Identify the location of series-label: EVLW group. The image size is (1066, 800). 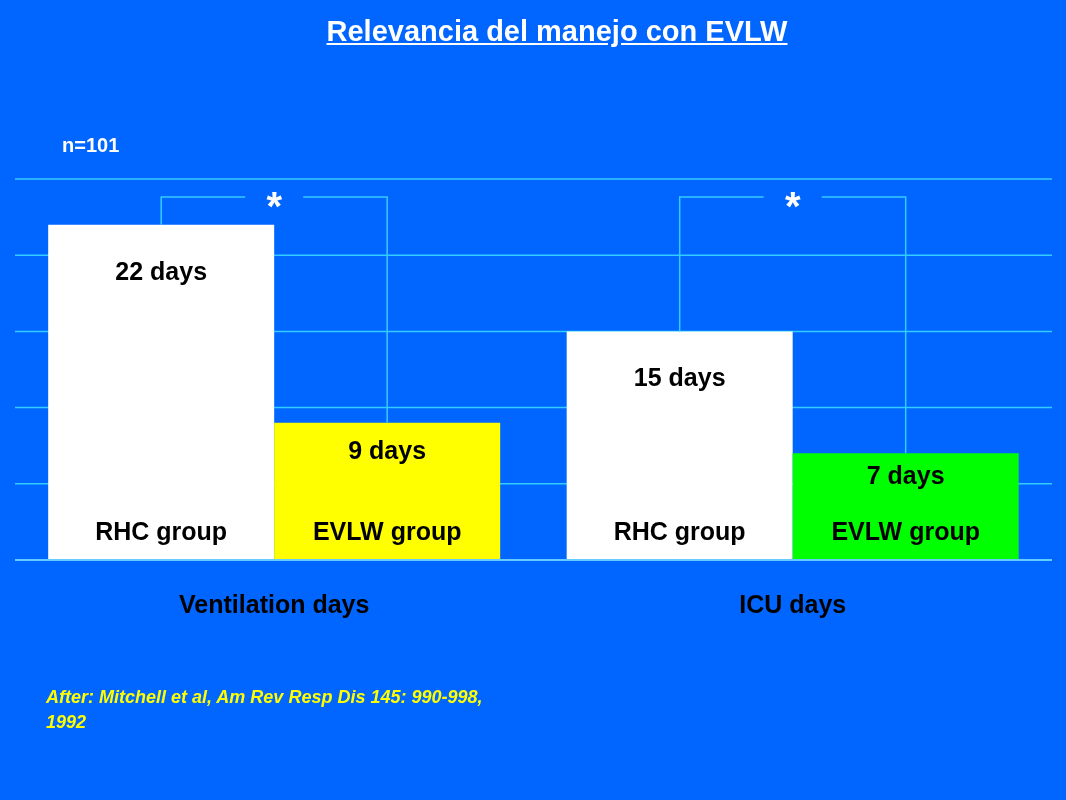
(387, 531).